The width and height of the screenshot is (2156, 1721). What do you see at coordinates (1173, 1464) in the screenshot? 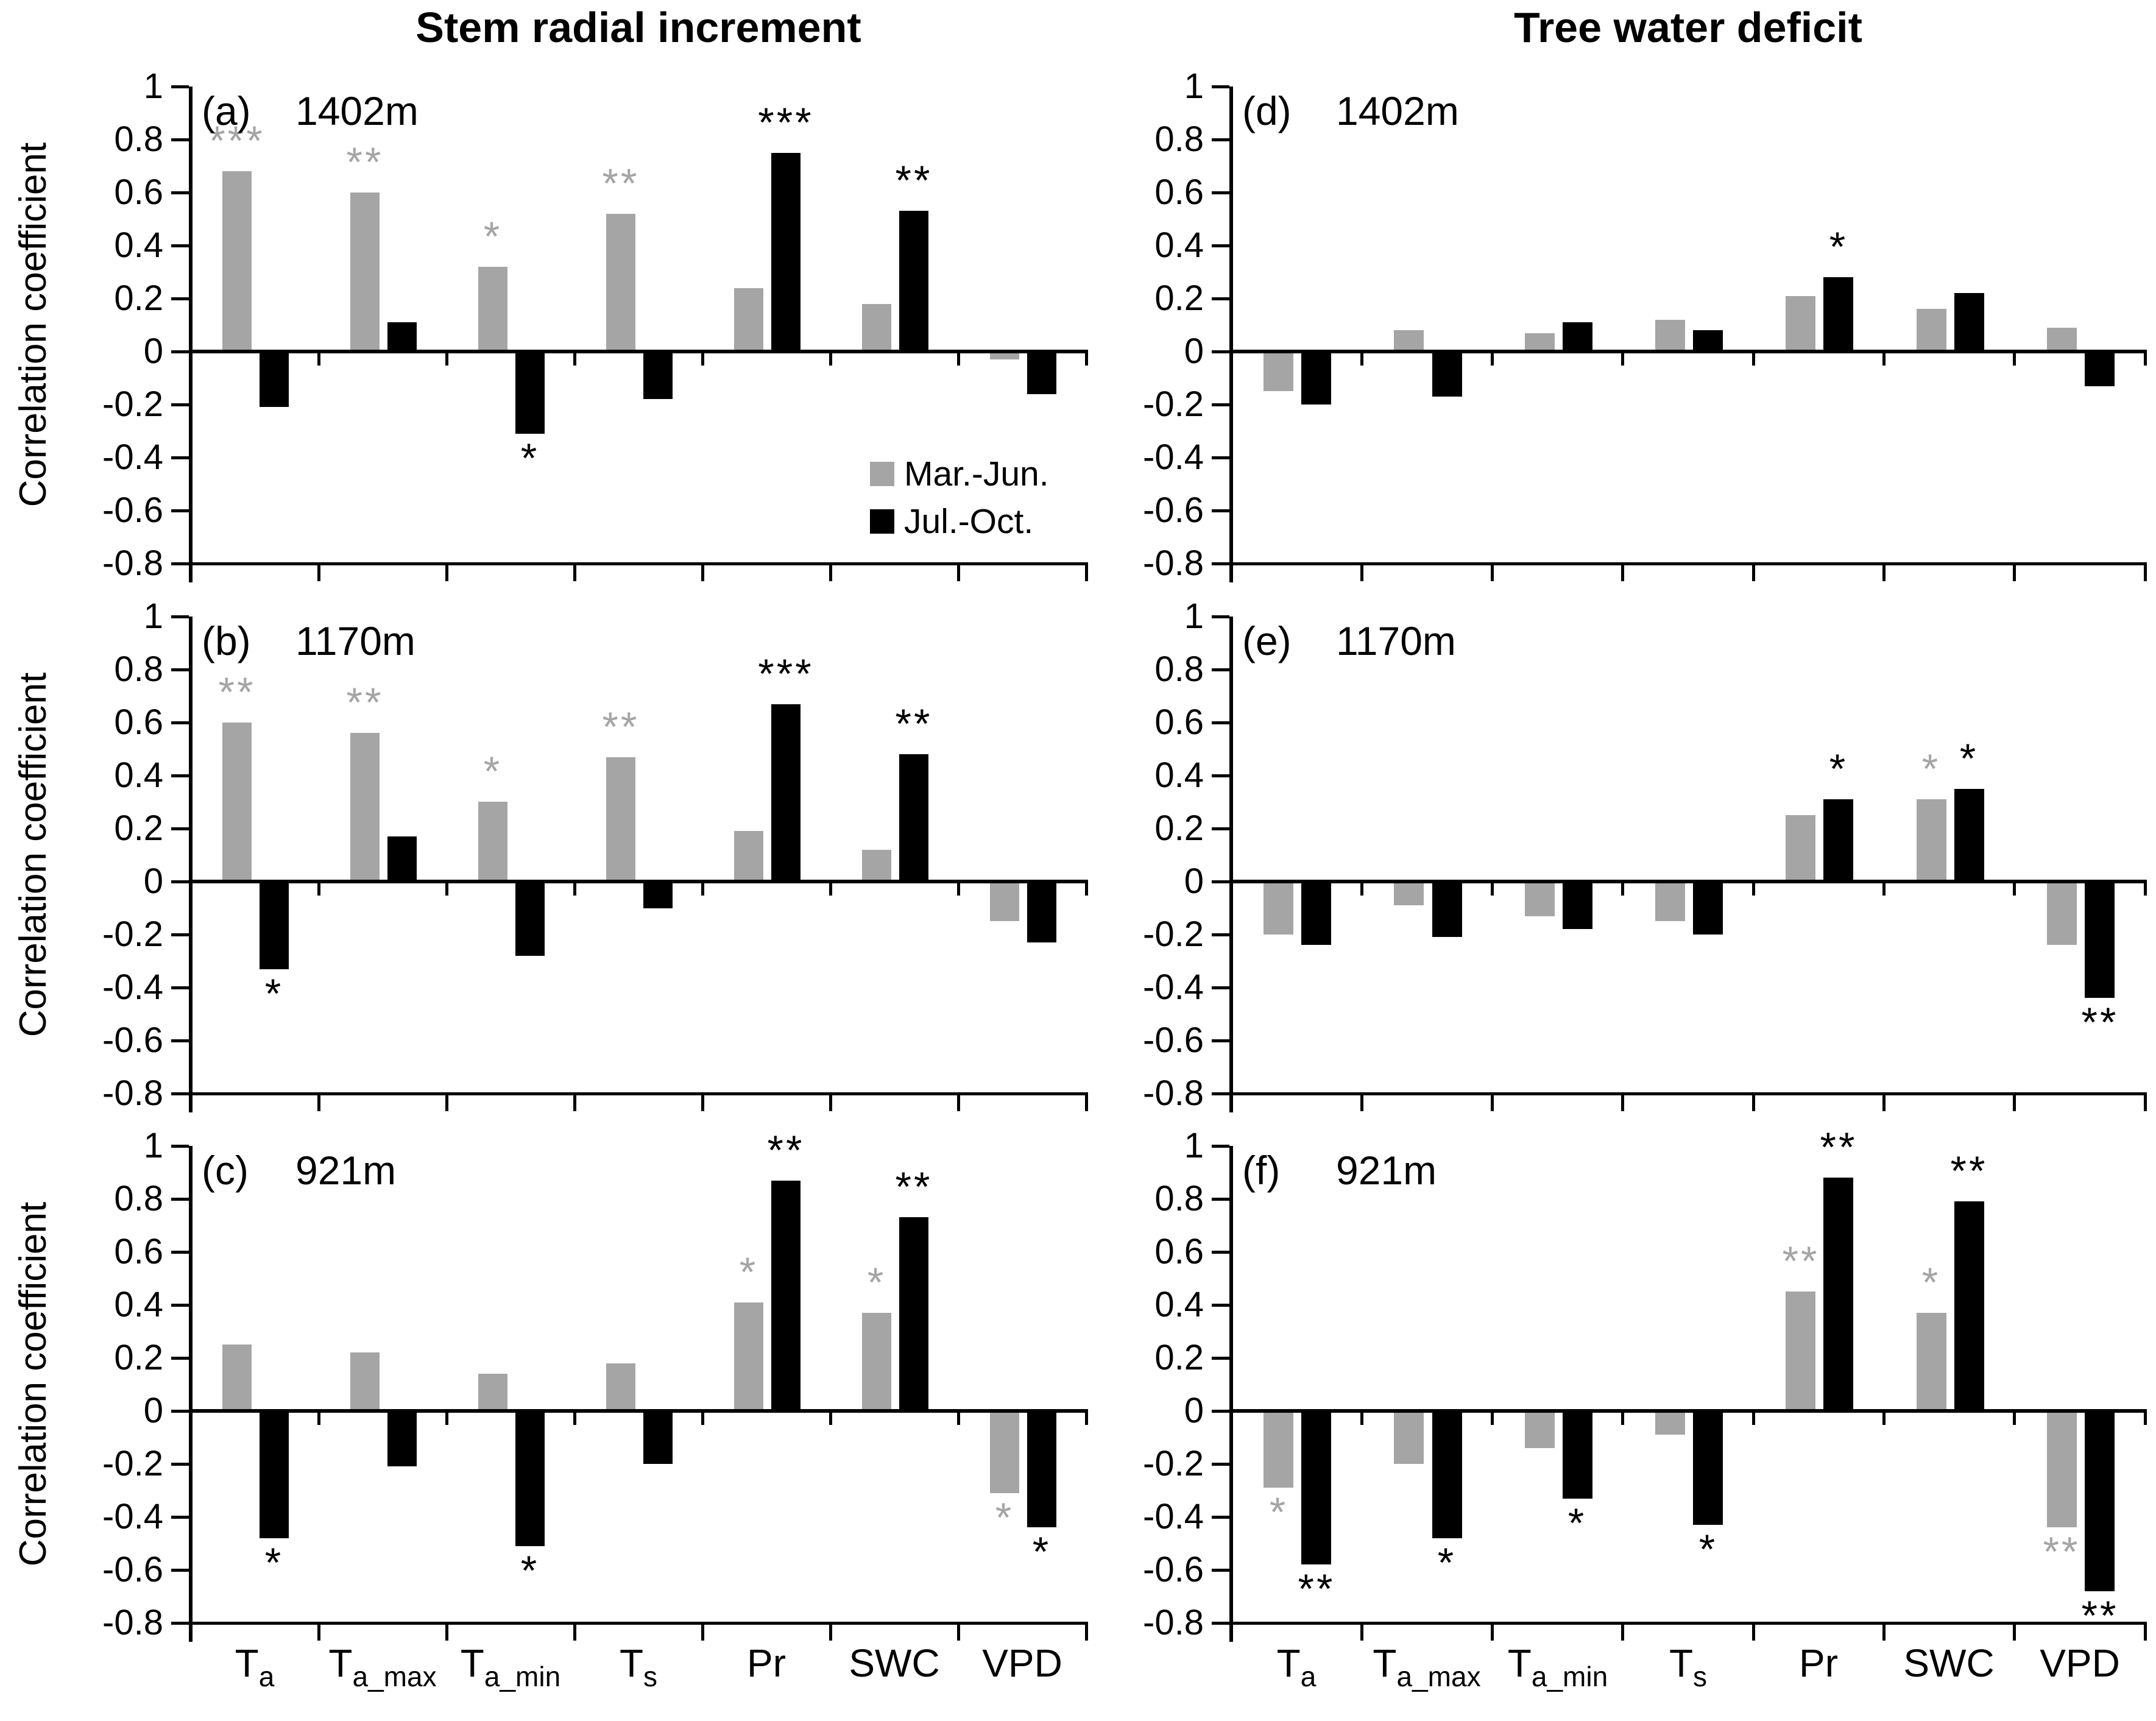
I see `y-axis-tick-label: -0.2` at bounding box center [1173, 1464].